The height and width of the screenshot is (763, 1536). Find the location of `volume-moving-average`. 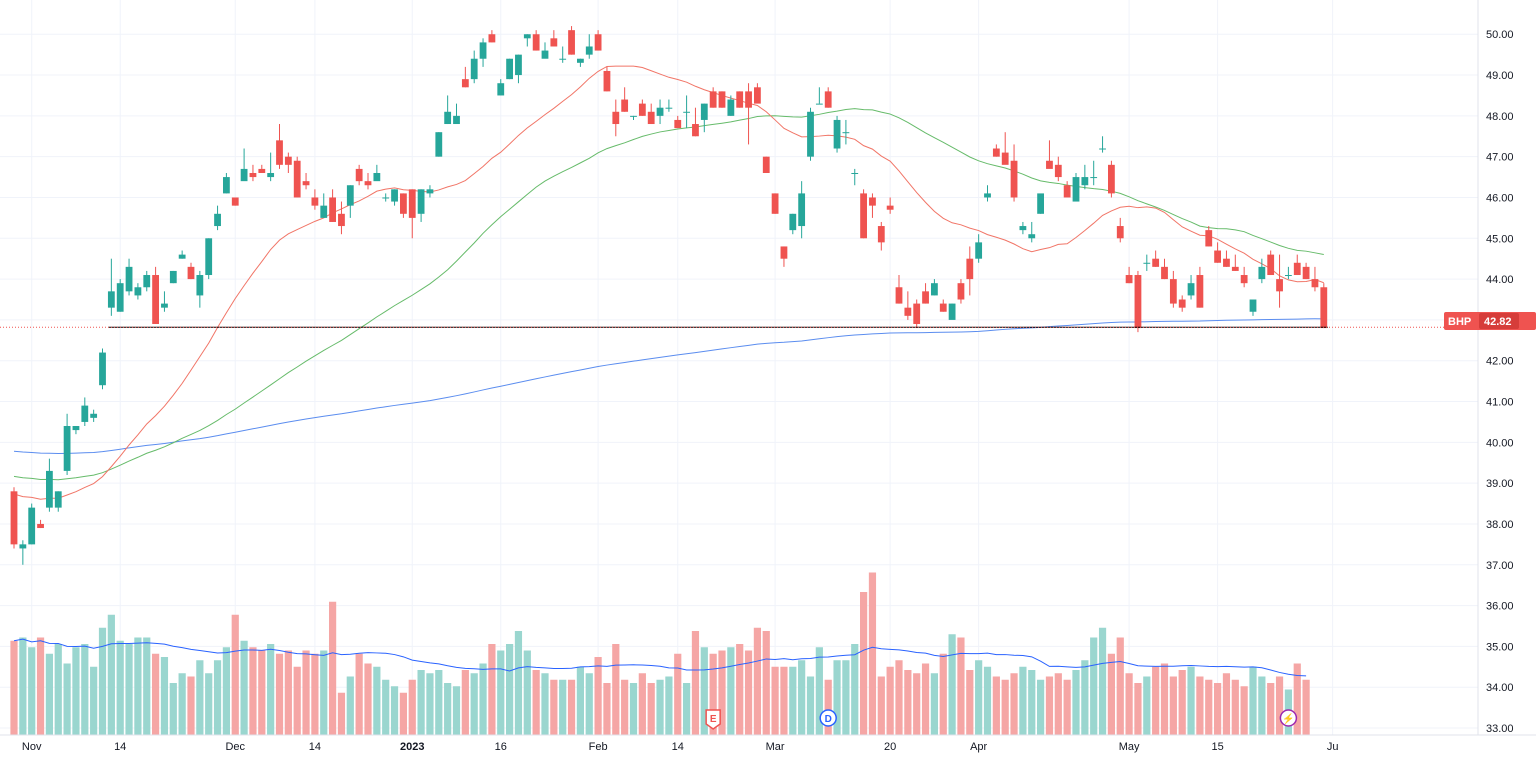

volume-moving-average is located at coordinates (660, 657).